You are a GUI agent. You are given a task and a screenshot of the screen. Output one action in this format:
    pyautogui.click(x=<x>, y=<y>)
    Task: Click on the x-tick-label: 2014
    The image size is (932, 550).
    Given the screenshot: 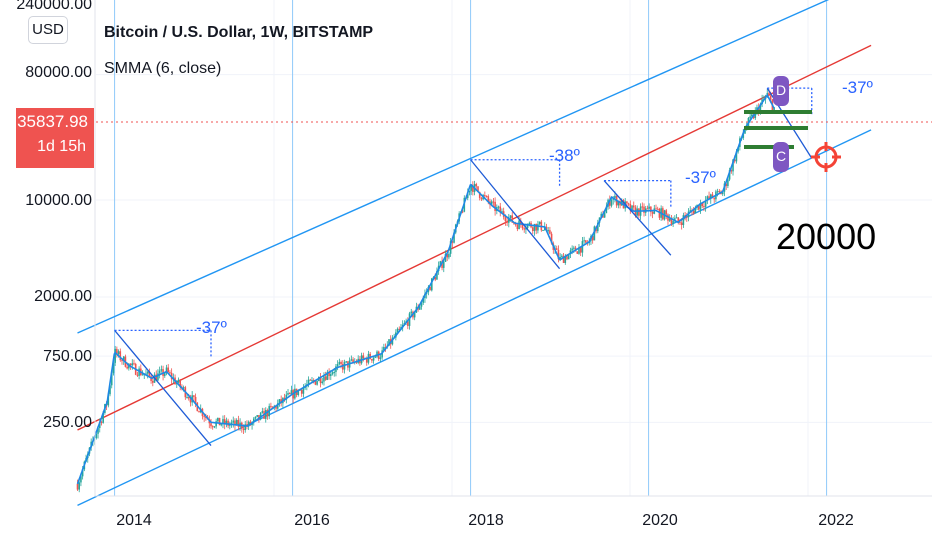 What is the action you would take?
    pyautogui.click(x=134, y=520)
    